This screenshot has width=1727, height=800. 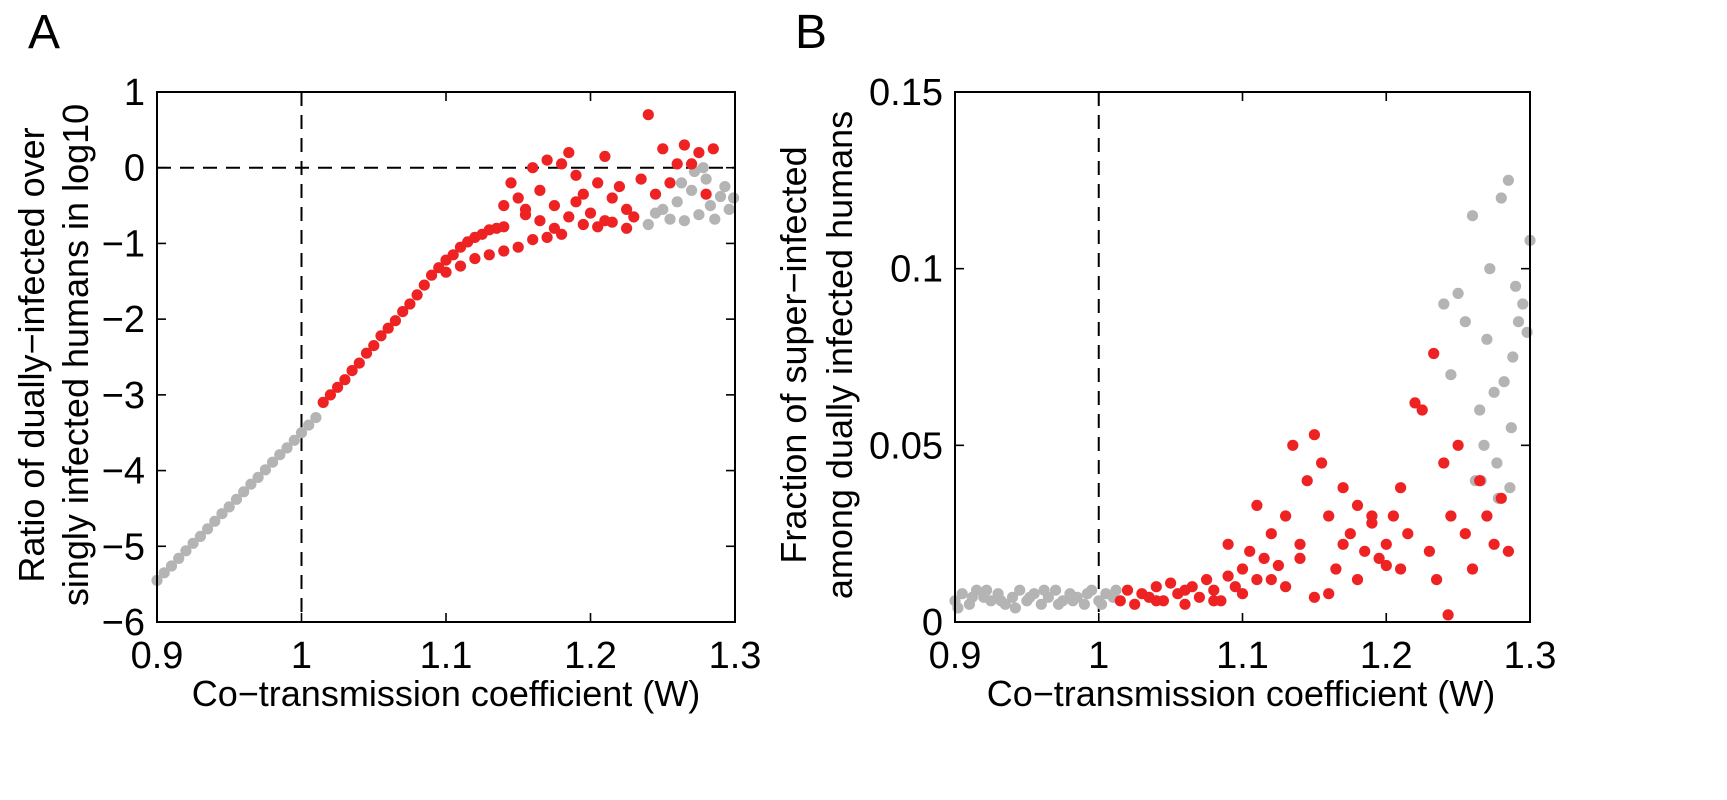 I want to click on panel-a-xtick-label: 1.1, so click(x=446, y=656).